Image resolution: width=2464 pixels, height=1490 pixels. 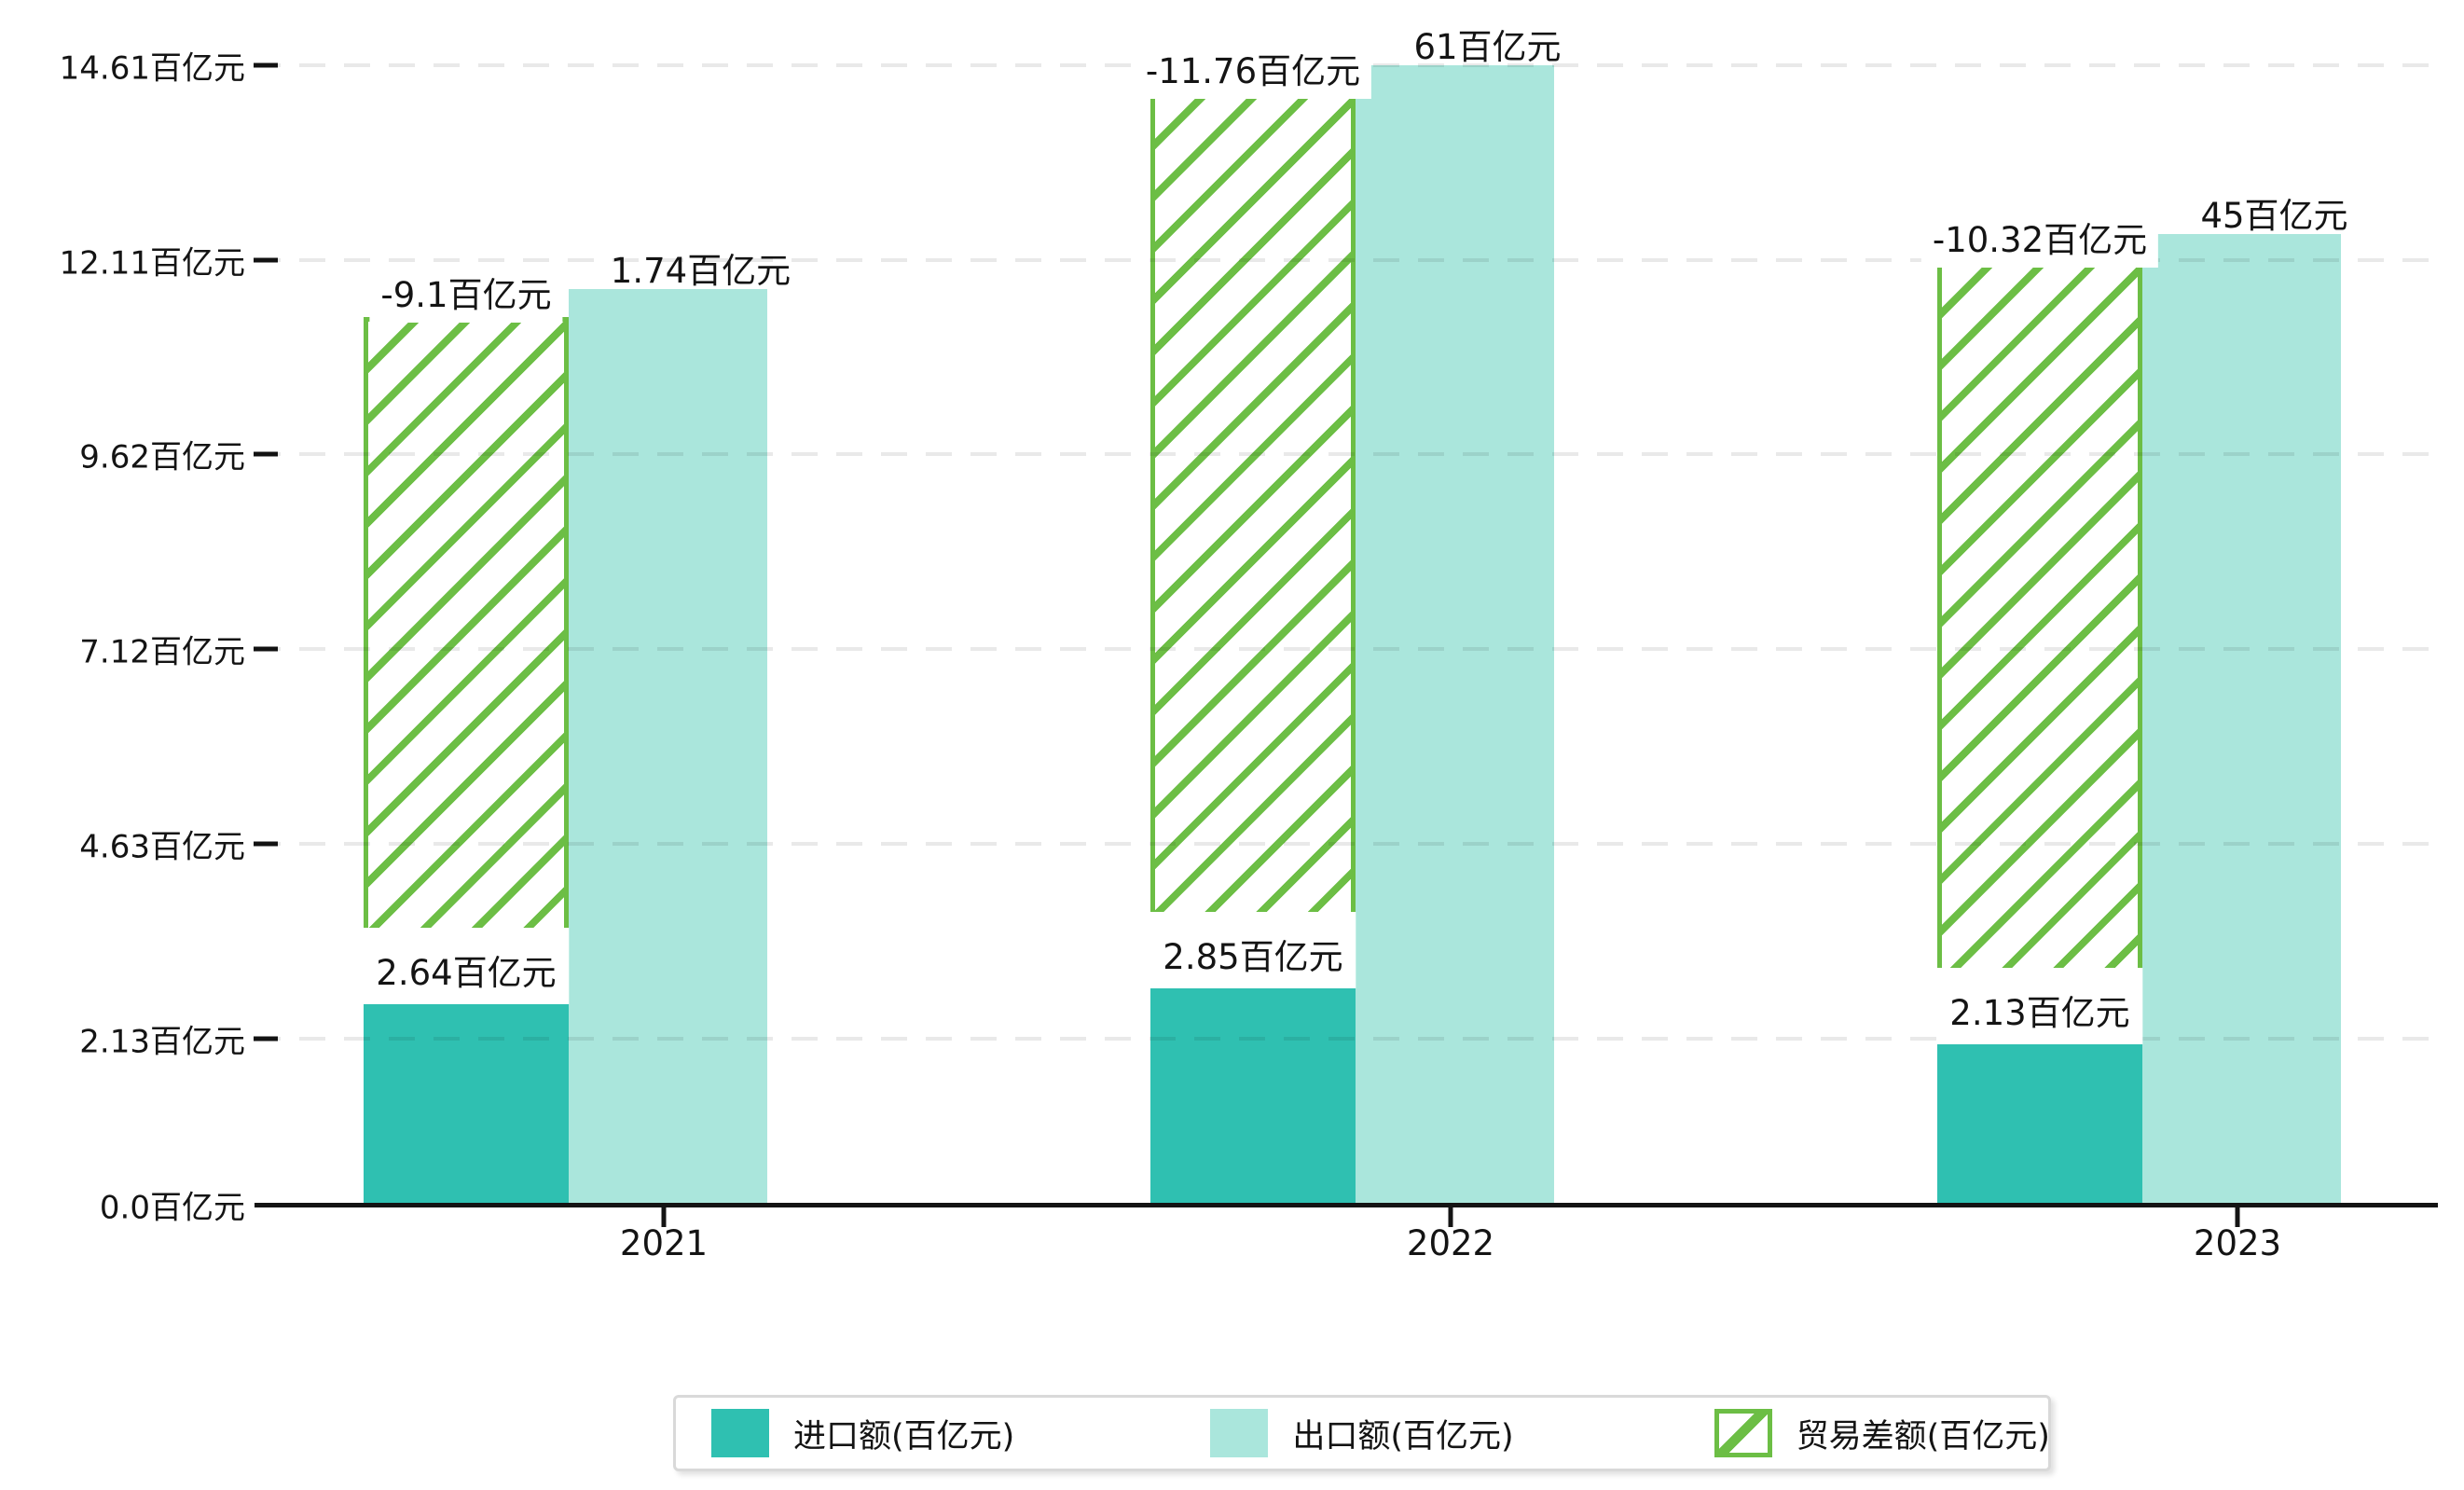 What do you see at coordinates (1252, 949) in the screenshot?
I see `import-value-label: 2.85百亿元` at bounding box center [1252, 949].